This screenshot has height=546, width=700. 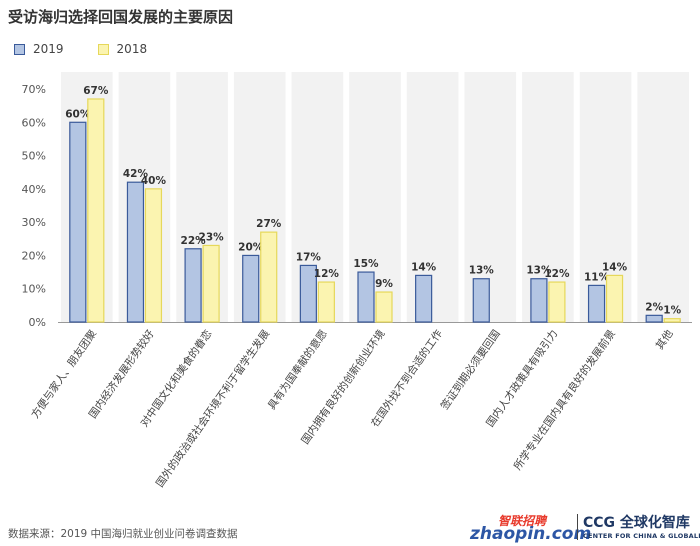 I want to click on data-label-2019: 60%, so click(x=78, y=114).